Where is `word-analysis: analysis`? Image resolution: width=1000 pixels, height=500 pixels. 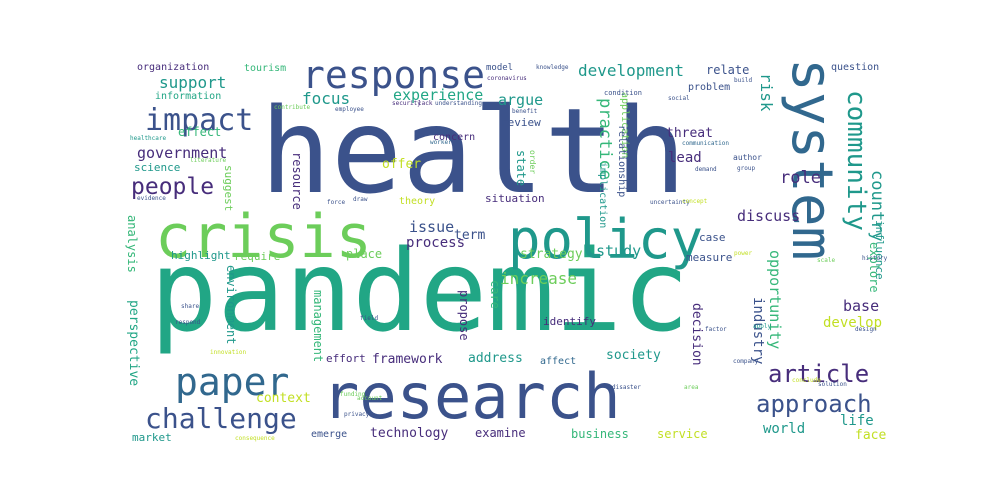
word-analysis: analysis is located at coordinates (132, 244).